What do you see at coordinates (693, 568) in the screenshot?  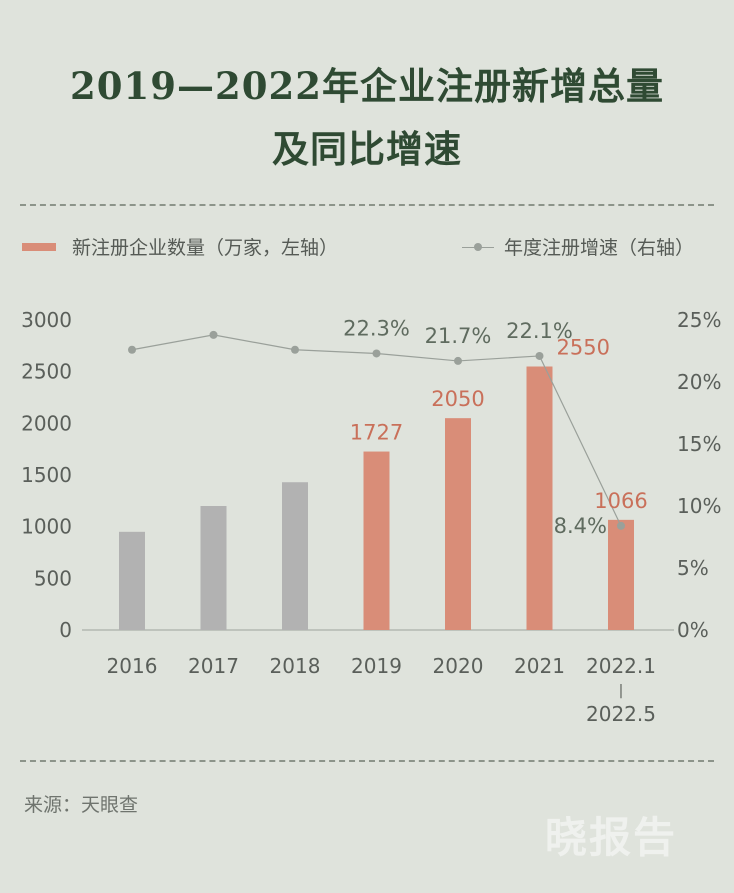 I see `y-right-tick-label: 5%` at bounding box center [693, 568].